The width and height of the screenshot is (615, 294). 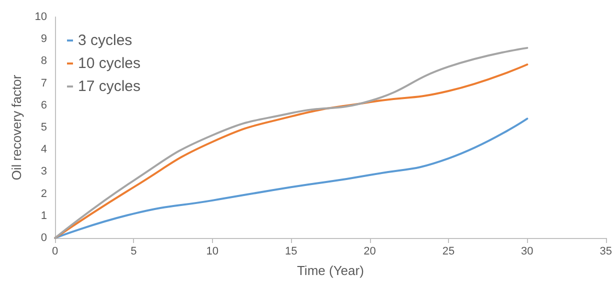 What do you see at coordinates (330, 270) in the screenshot?
I see `x-axis-title: Time (Year)` at bounding box center [330, 270].